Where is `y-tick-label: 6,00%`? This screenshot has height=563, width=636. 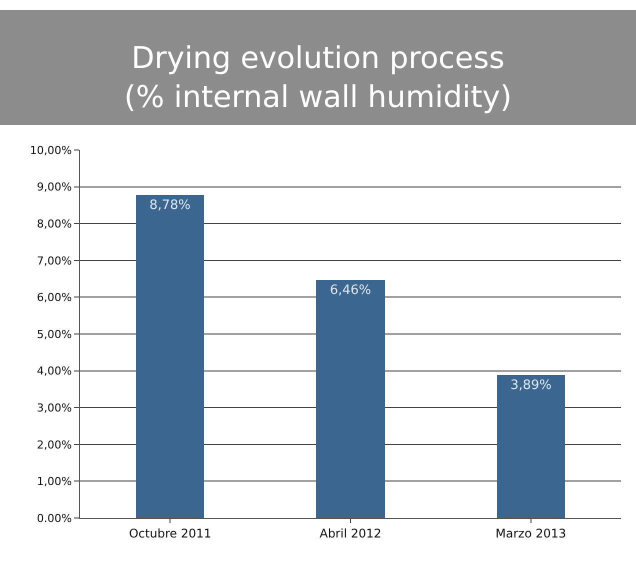
y-tick-label: 6,00% is located at coordinates (54, 297).